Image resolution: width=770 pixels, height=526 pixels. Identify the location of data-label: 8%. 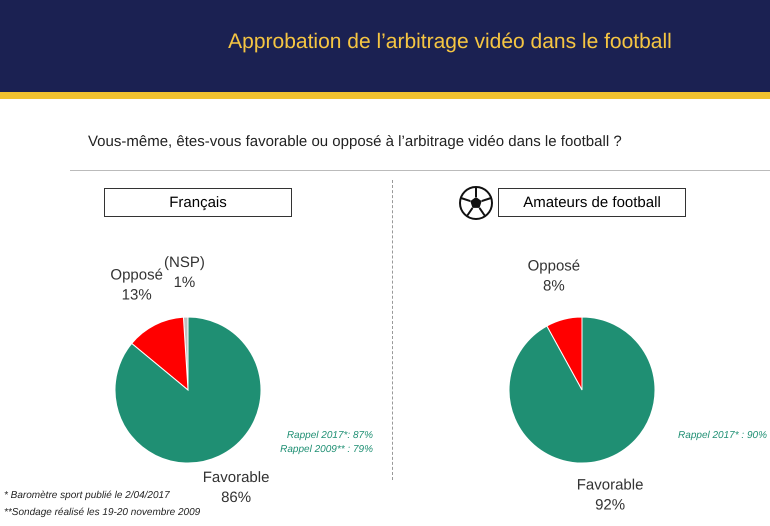
(554, 286).